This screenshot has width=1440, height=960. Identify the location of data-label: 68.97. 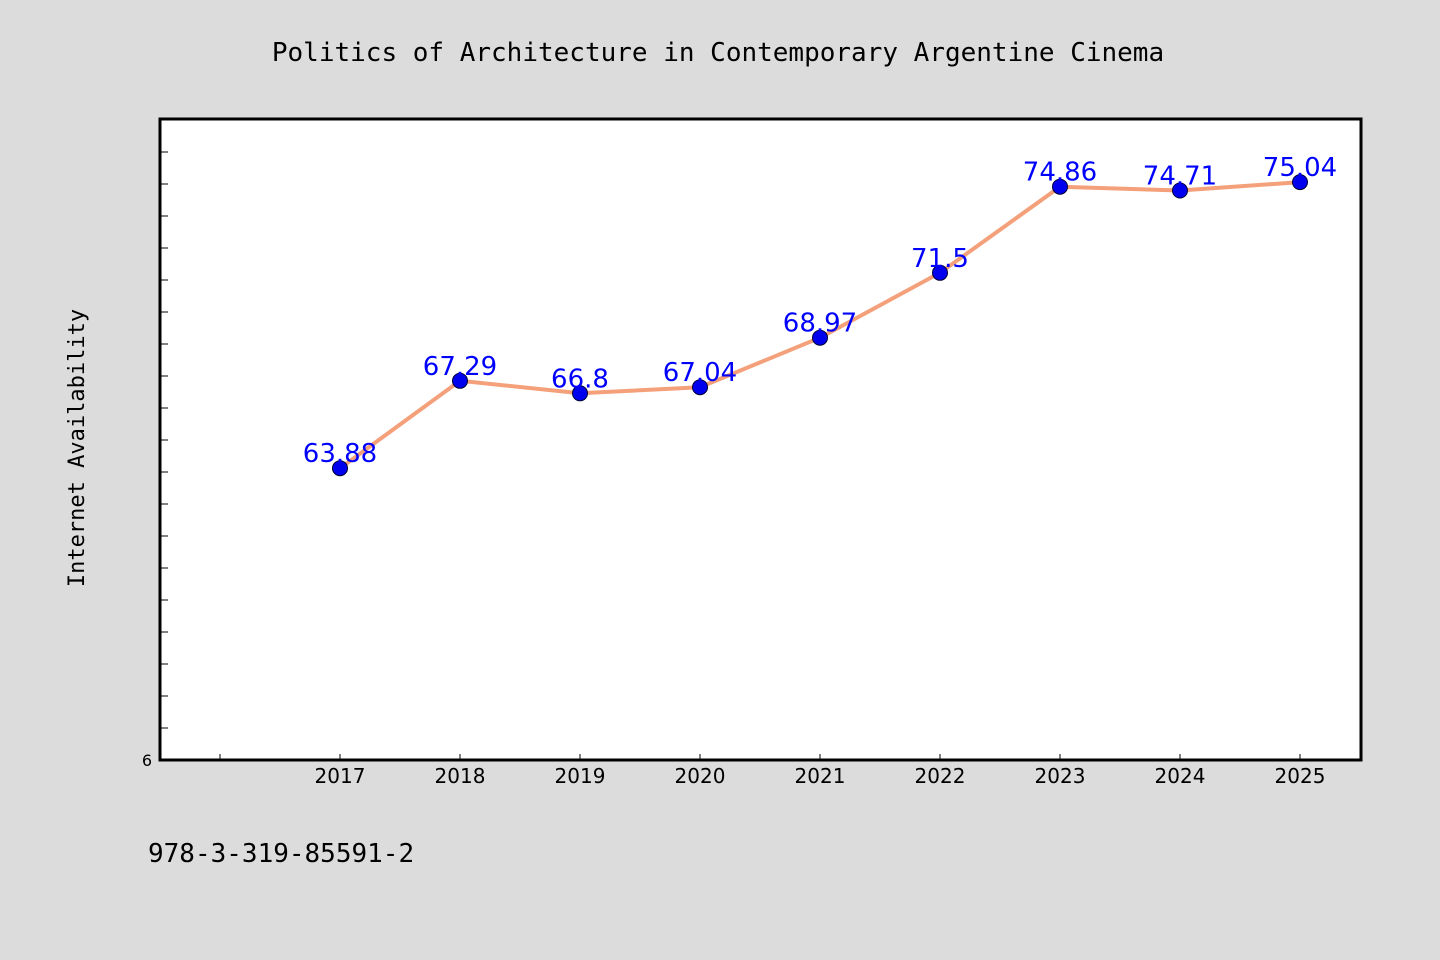
(820, 324).